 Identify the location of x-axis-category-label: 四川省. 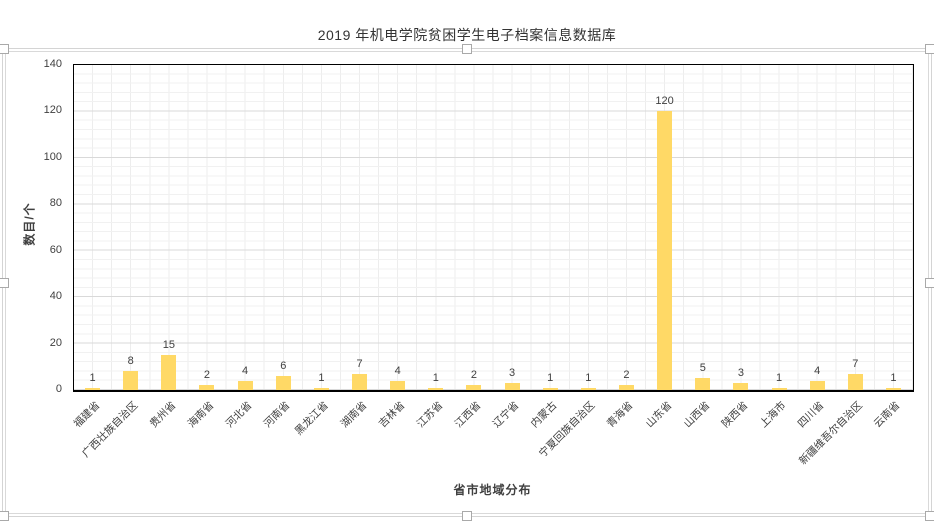
(811, 415).